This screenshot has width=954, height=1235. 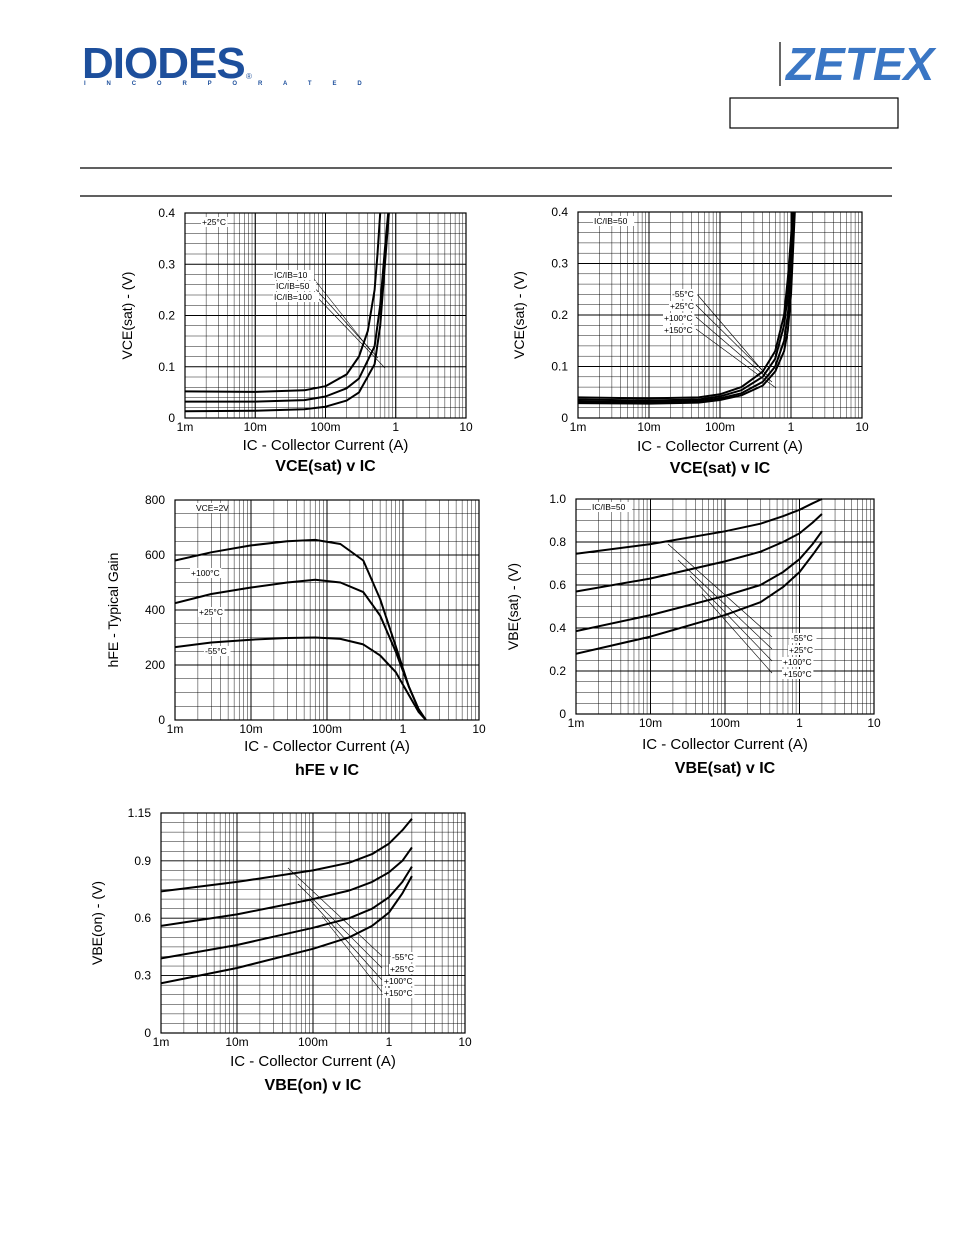 I want to click on y-tick-label: 0.1, so click(x=166, y=367).